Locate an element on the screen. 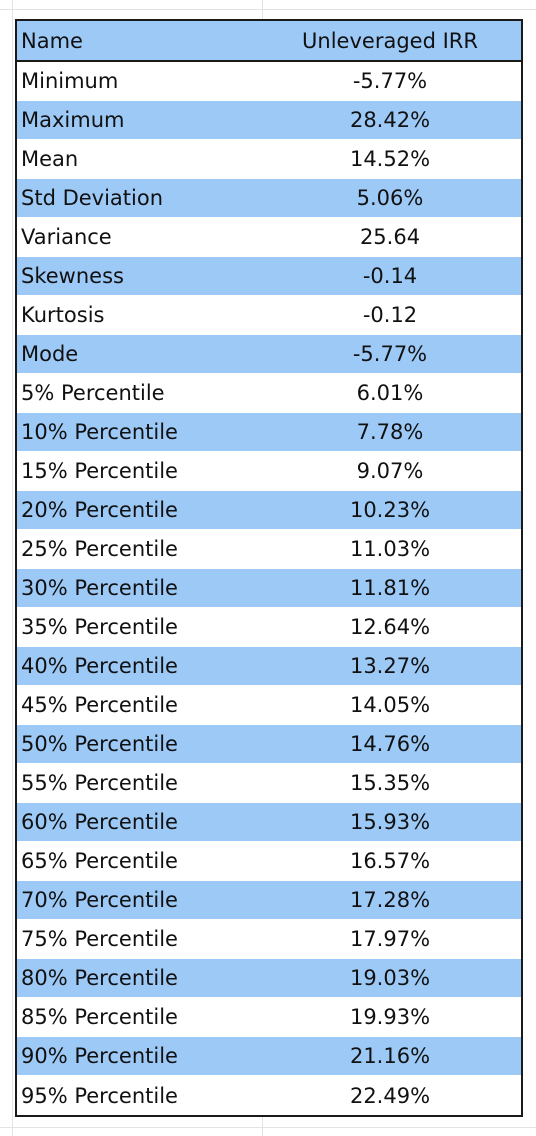 The image size is (536, 1136). table-row: 35% Percentile 12.64% is located at coordinates (269, 627).